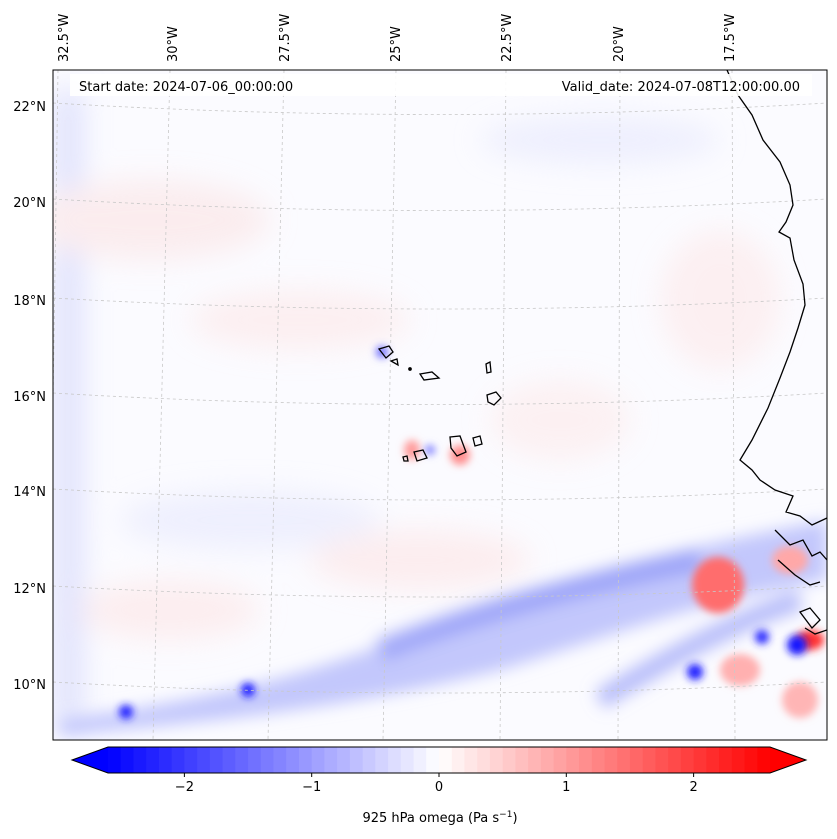 Image resolution: width=837 pixels, height=839 pixels. I want to click on island-sao-vicente, so click(394, 362).